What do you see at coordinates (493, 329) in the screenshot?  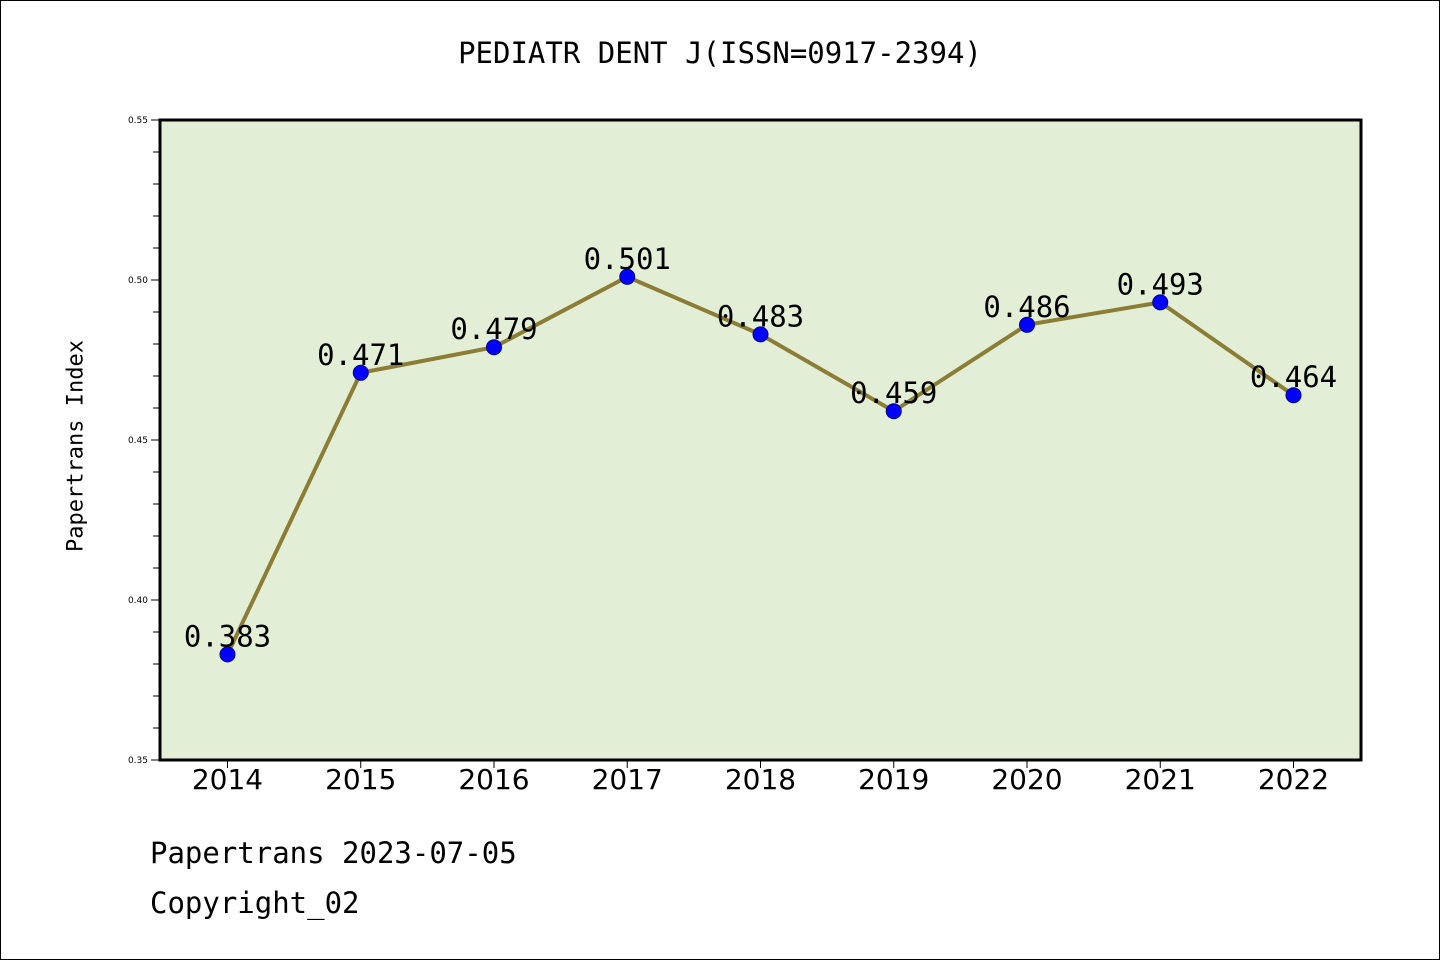 I see `data-label: 0.479` at bounding box center [493, 329].